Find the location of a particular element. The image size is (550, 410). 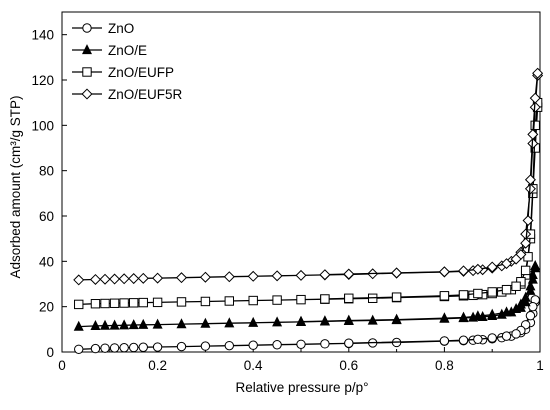

legend-label: ZnO/EUFP is located at coordinates (141, 72).